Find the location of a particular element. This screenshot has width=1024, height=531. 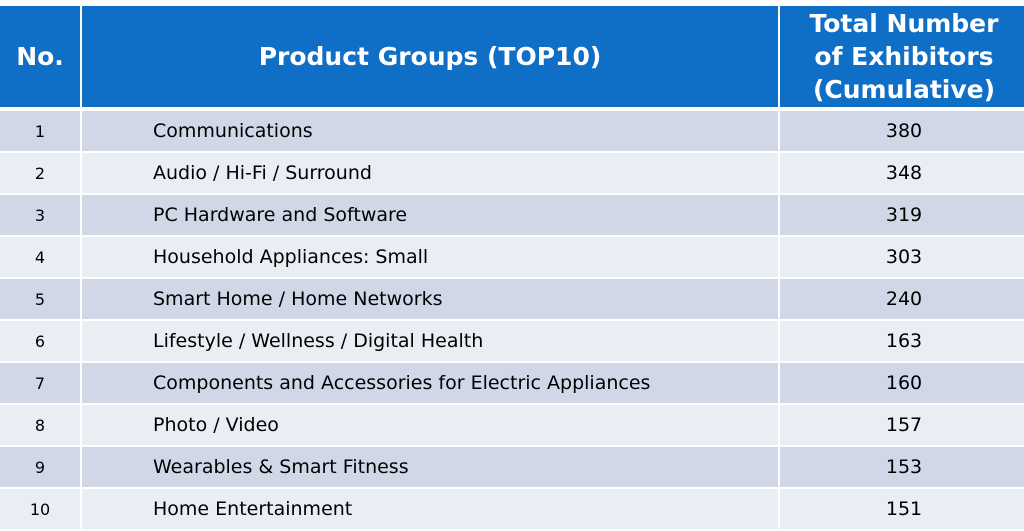

row-total: 303 is located at coordinates (902, 258).